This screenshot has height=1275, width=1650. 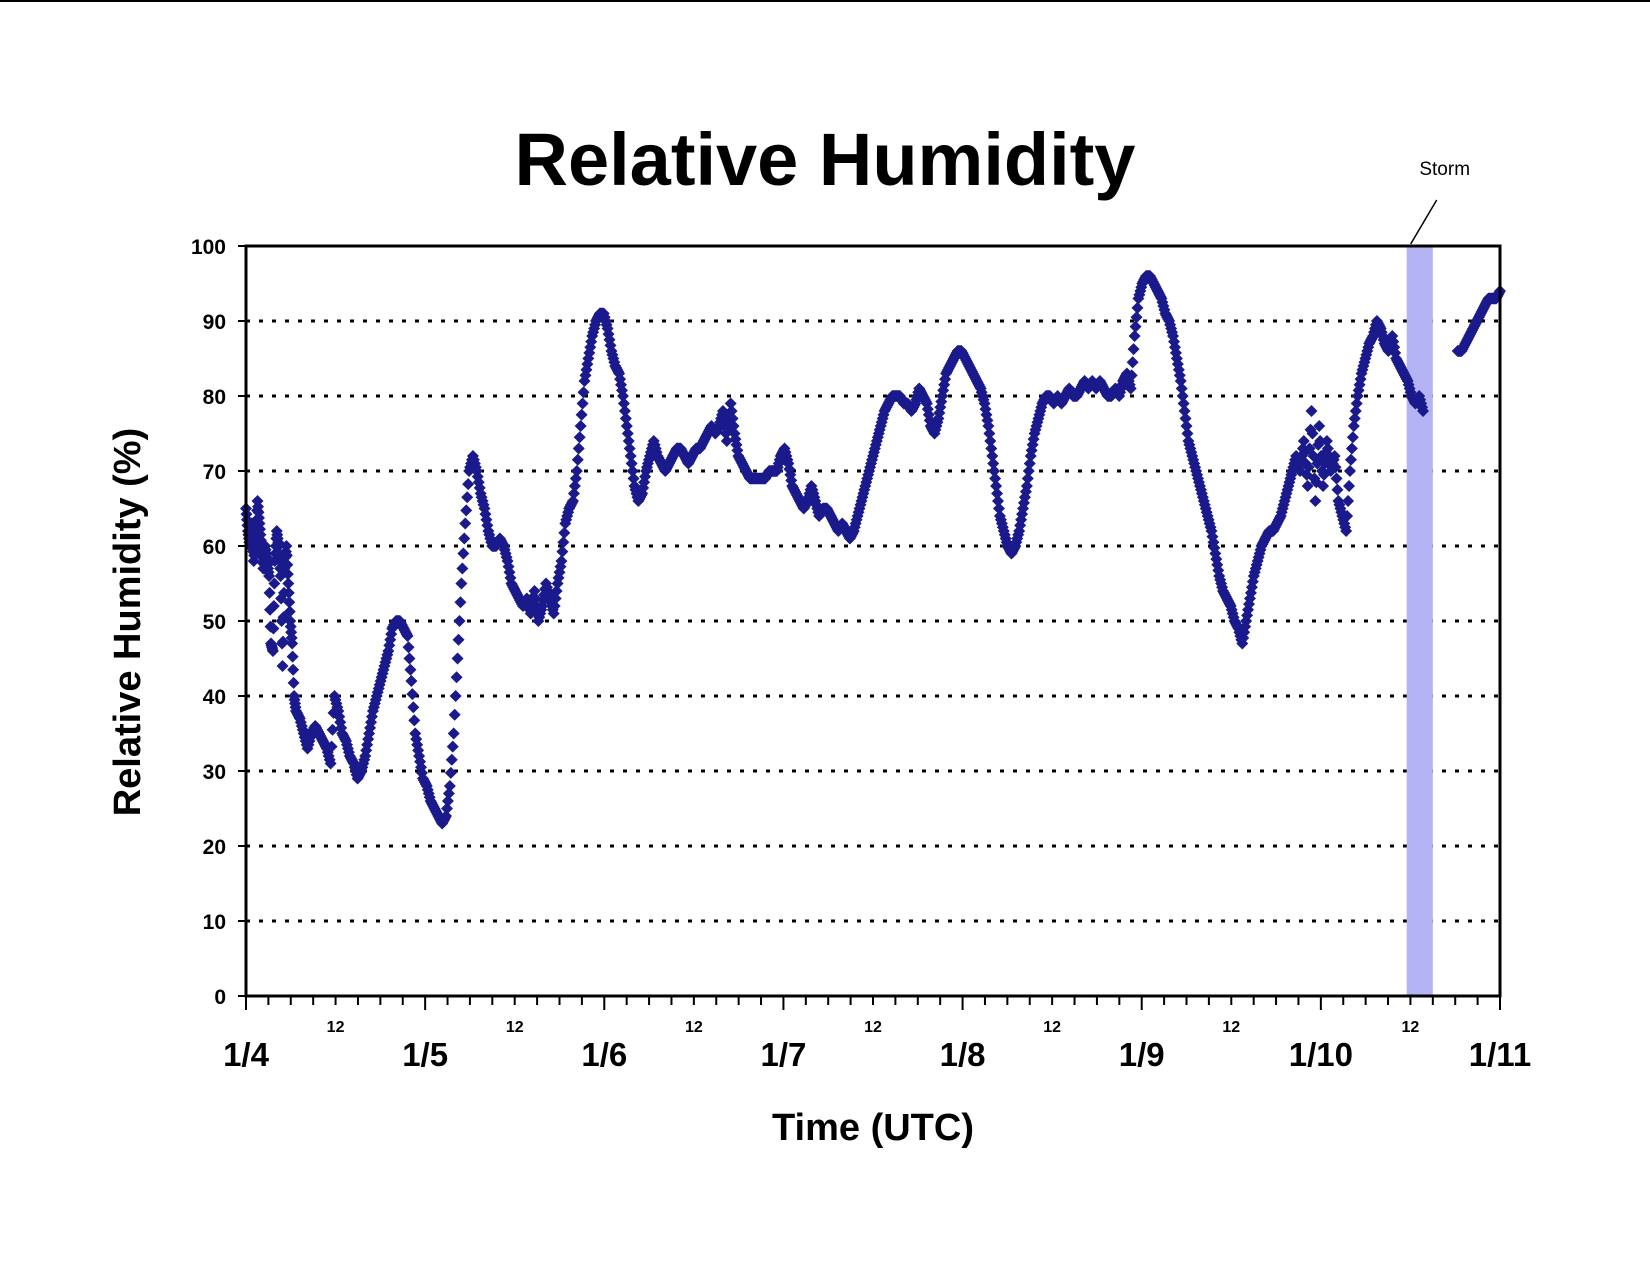 What do you see at coordinates (214, 322) in the screenshot?
I see `y-tick-label-90: 90` at bounding box center [214, 322].